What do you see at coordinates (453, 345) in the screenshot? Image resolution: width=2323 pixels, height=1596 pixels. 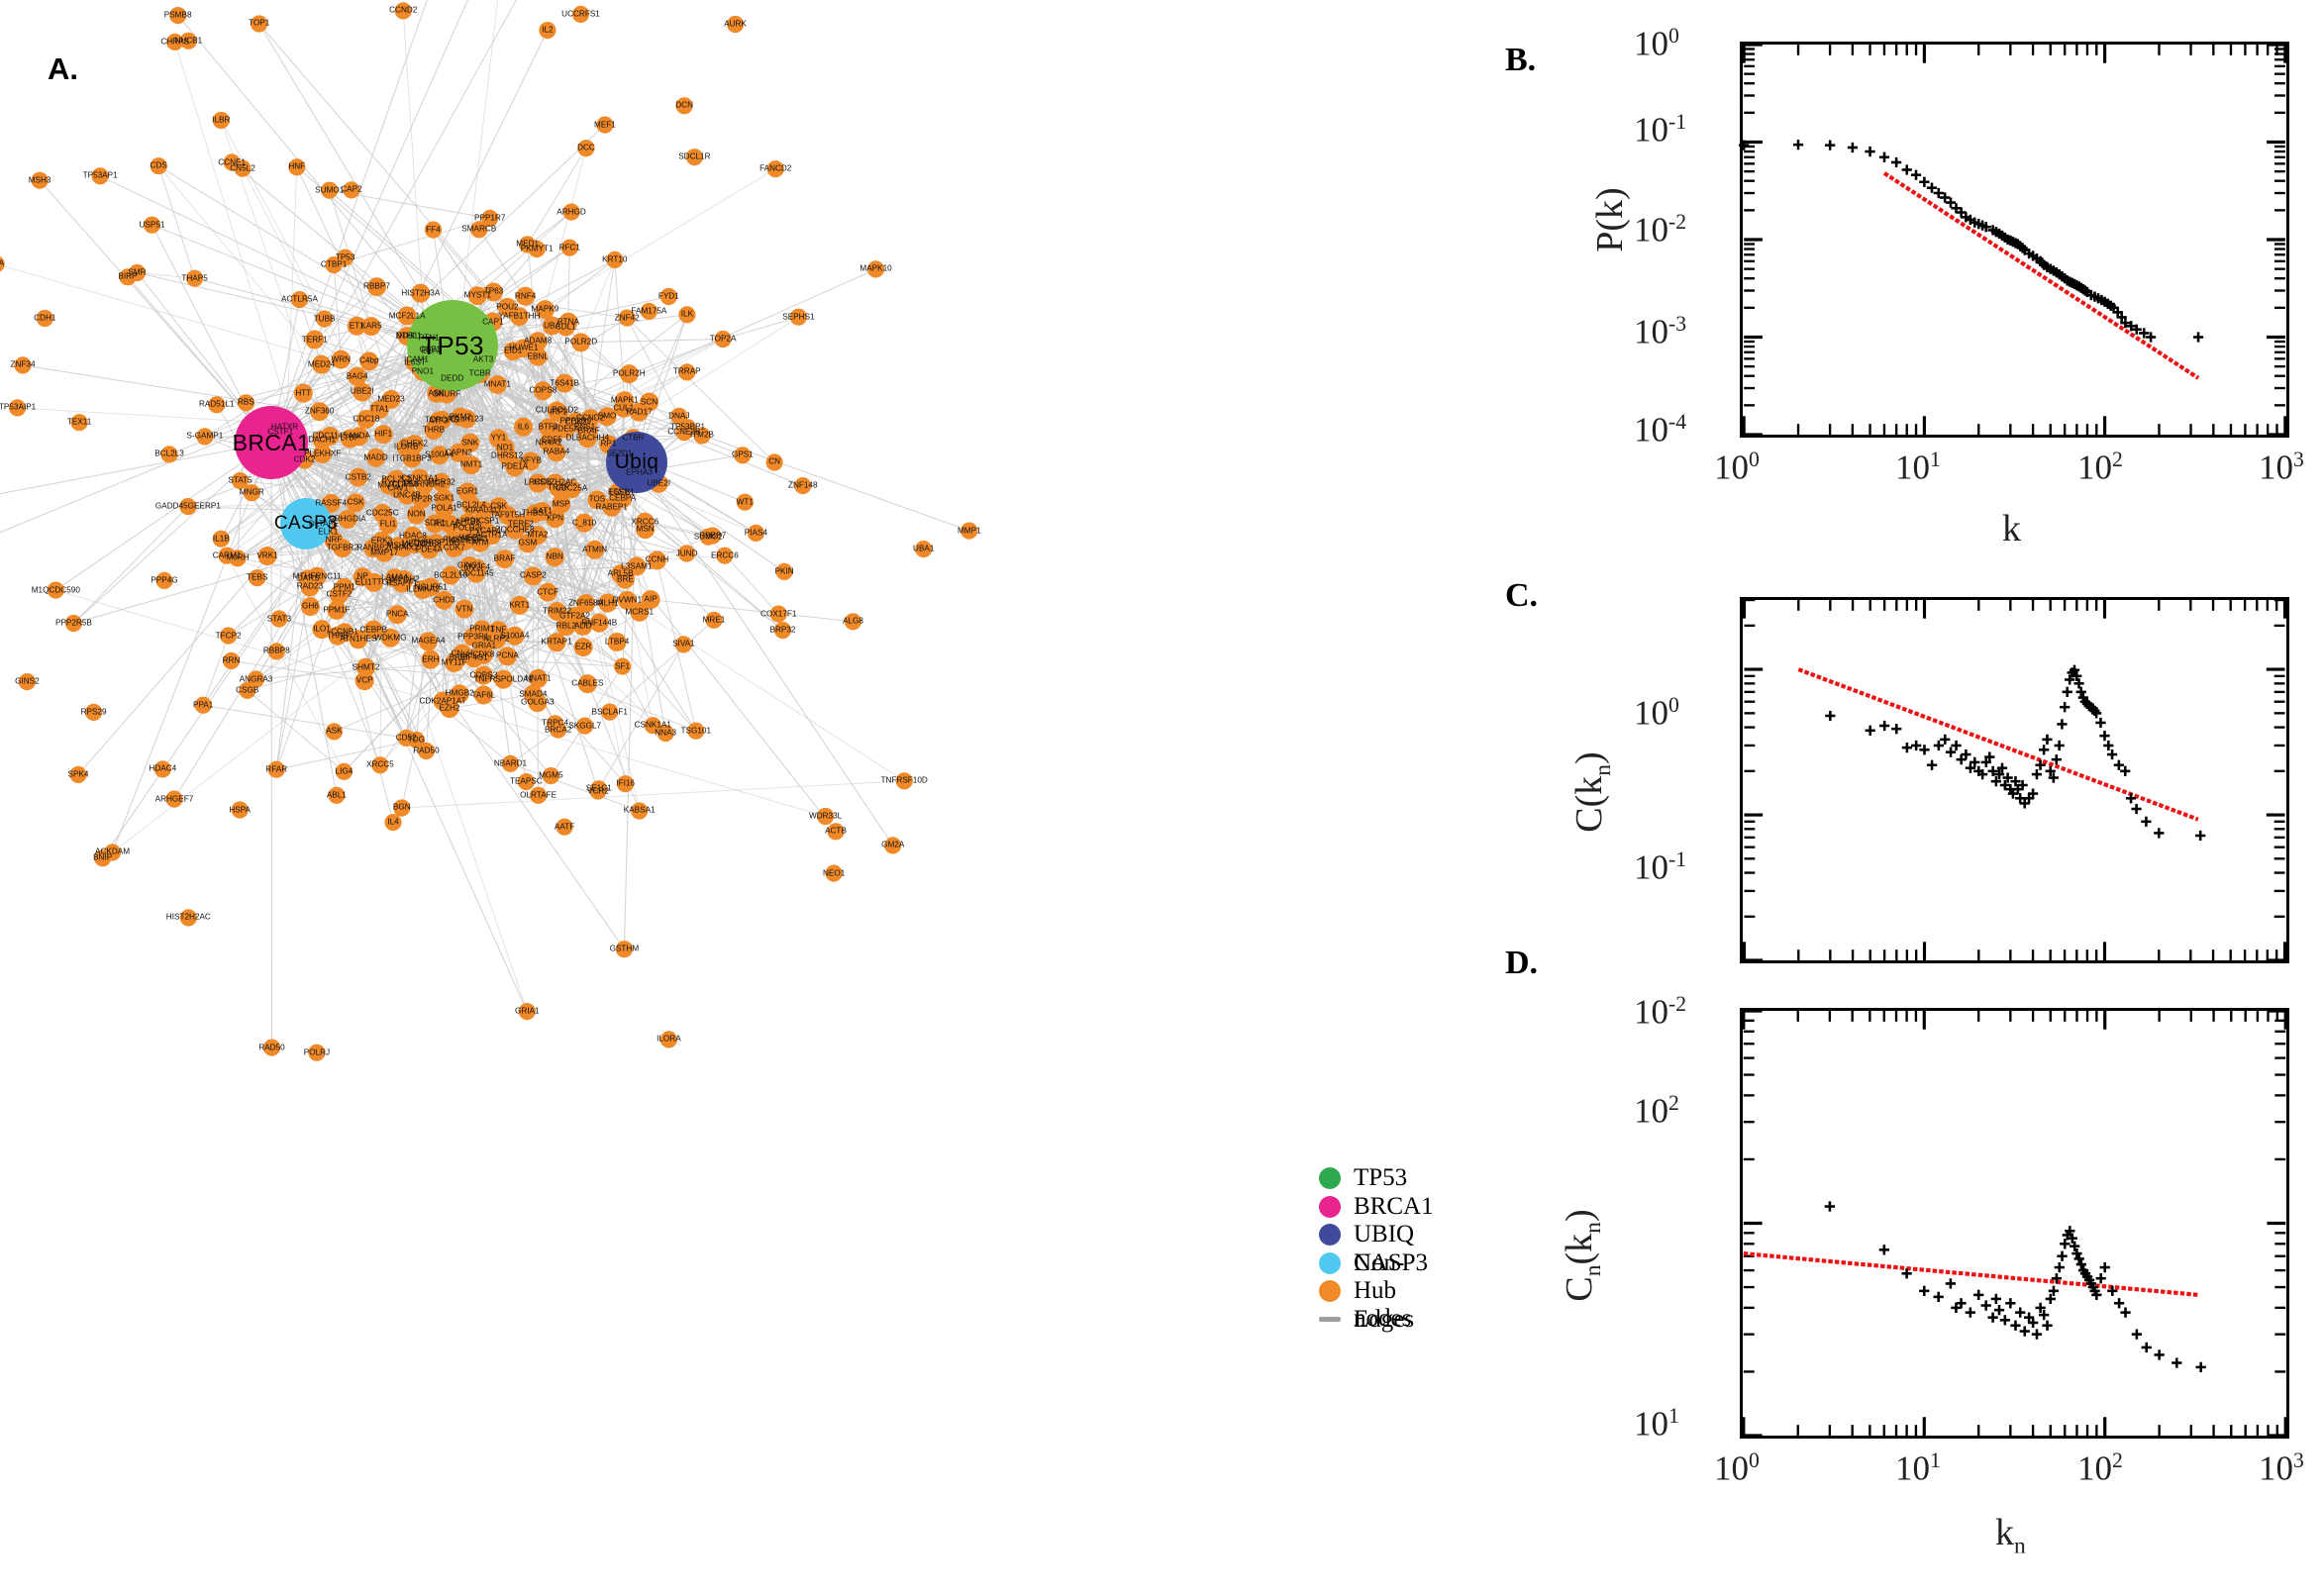 I see `hub-node-tp53: TP53` at bounding box center [453, 345].